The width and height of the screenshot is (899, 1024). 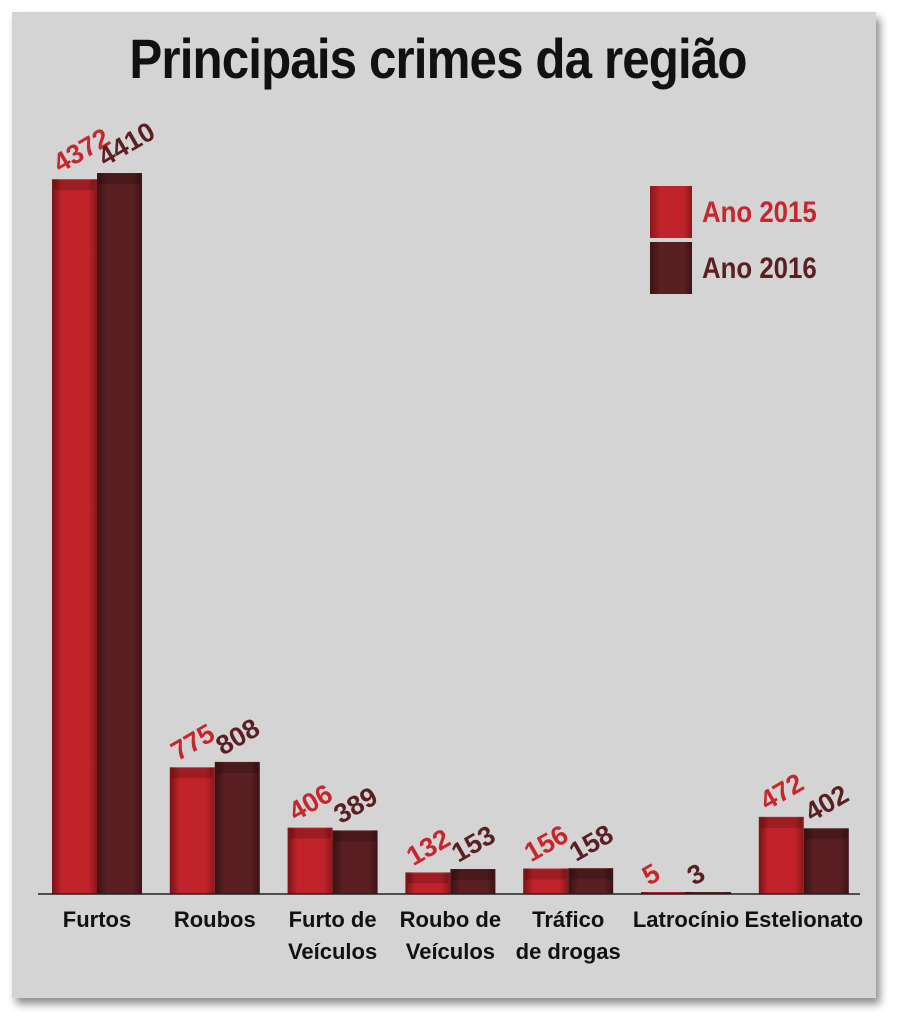 I want to click on value-label-1-2: 389, so click(x=356, y=805).